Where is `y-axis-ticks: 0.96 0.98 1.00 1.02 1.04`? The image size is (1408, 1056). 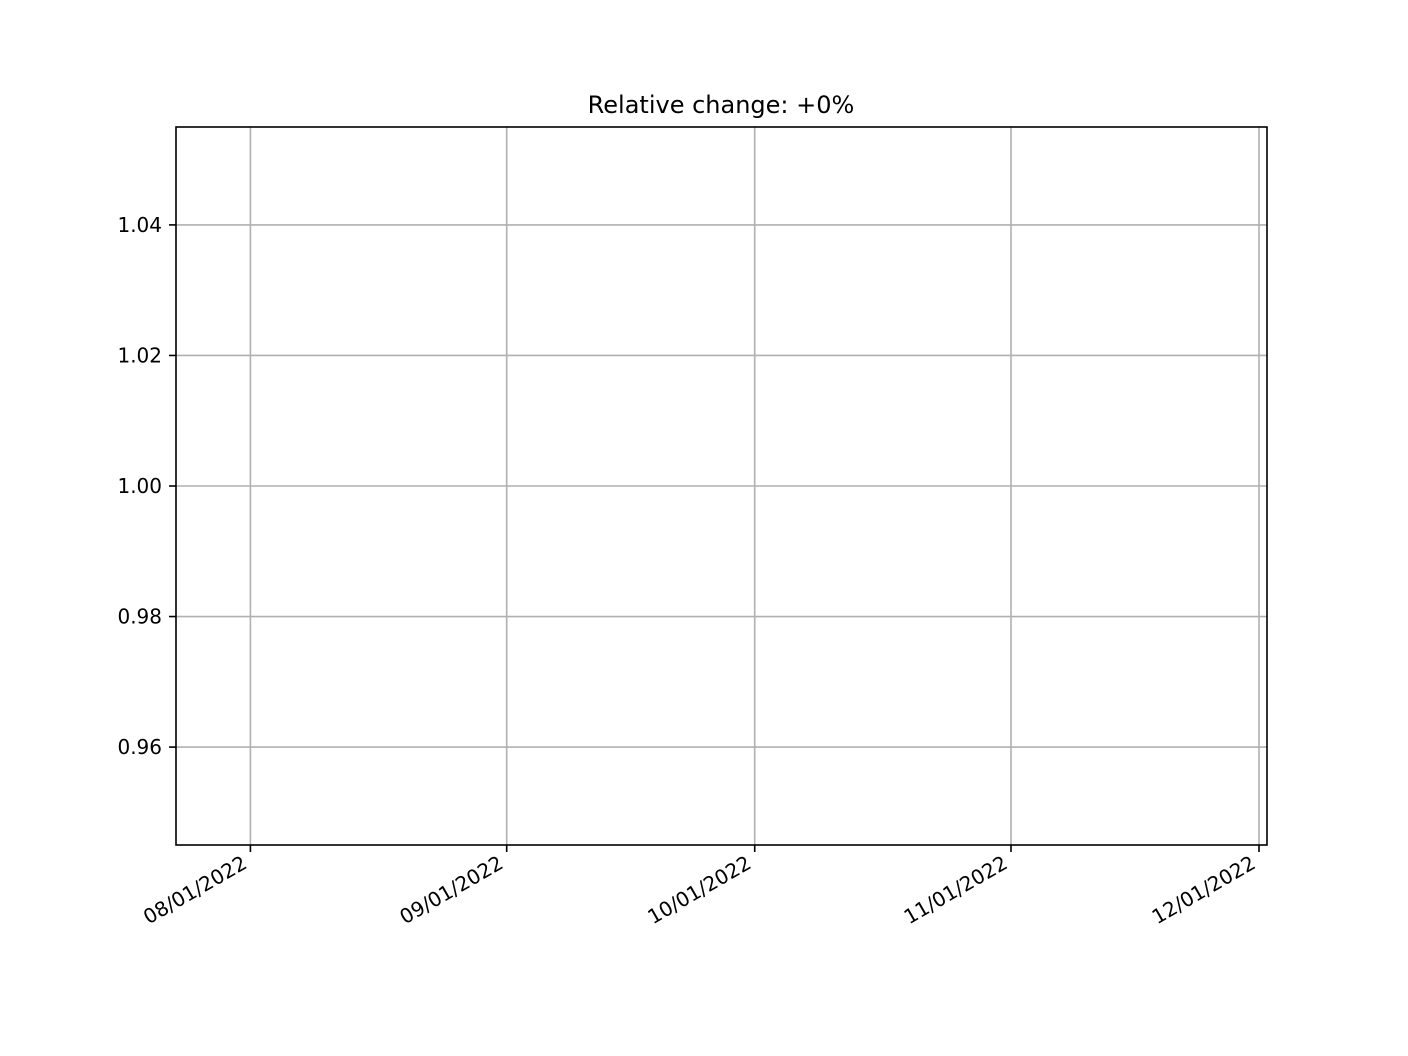
y-axis-ticks: 0.96 0.98 1.00 1.02 1.04 is located at coordinates (146, 486).